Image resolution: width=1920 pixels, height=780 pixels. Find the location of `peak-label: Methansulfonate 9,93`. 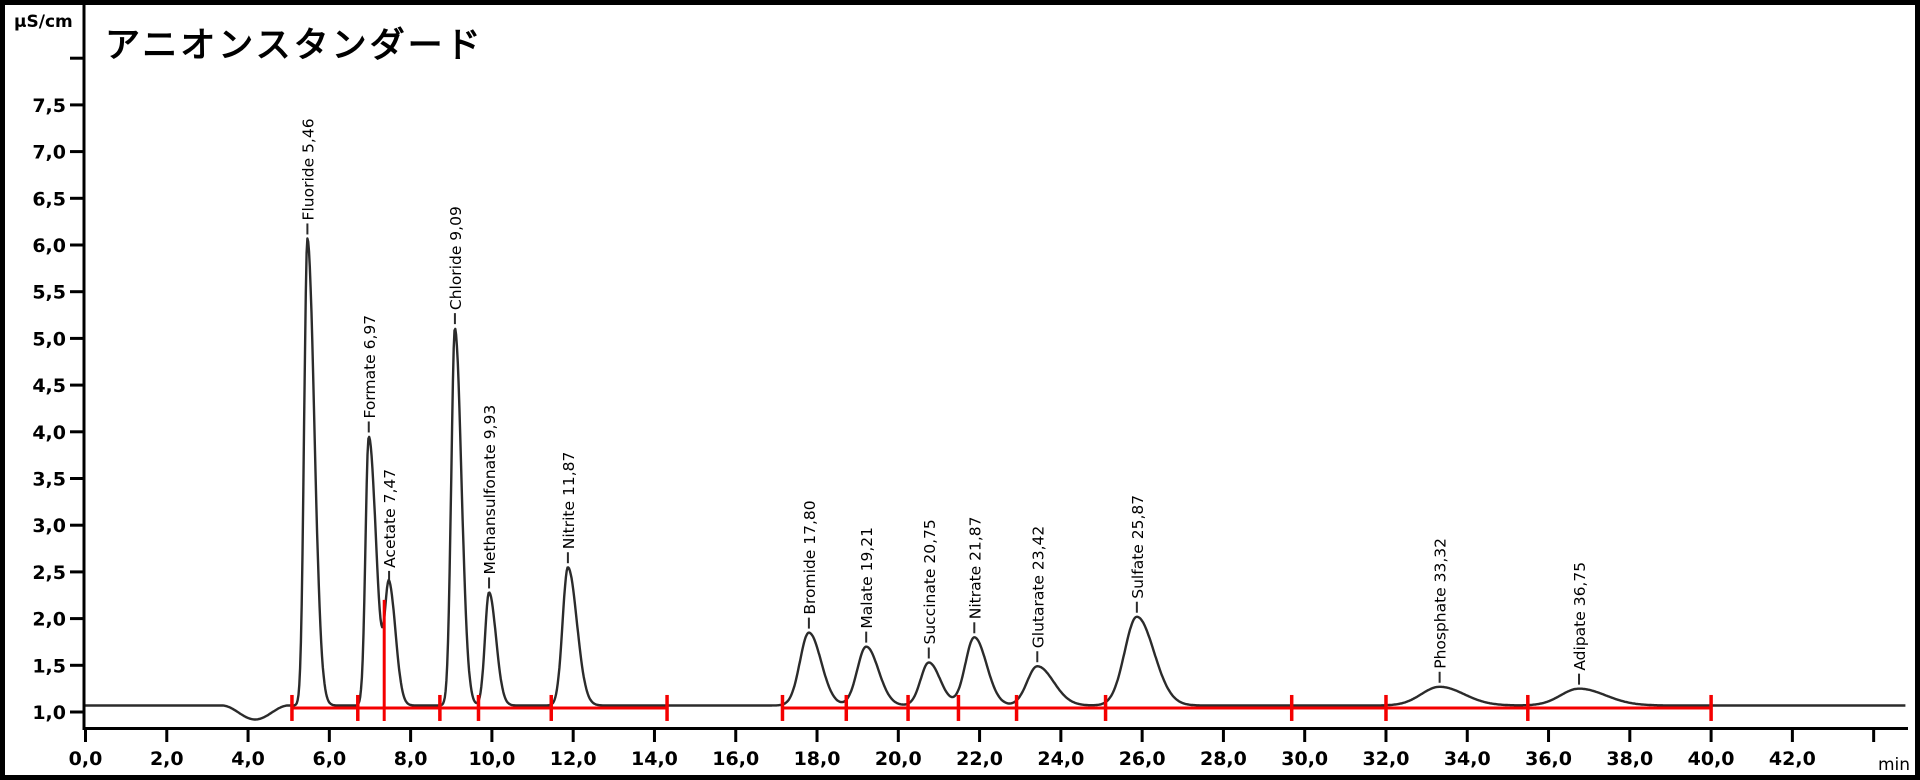

peak-label: Methansulfonate 9,93 is located at coordinates (490, 490).